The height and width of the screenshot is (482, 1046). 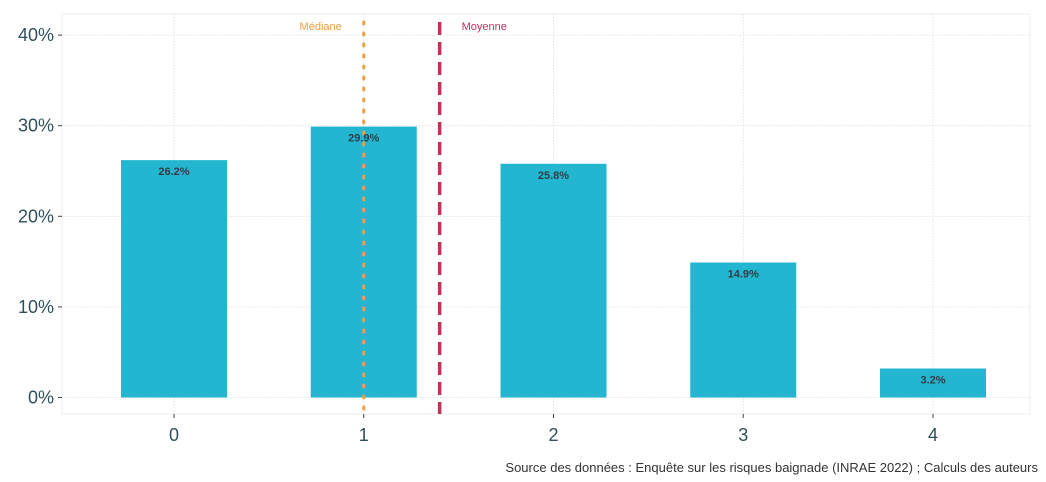 What do you see at coordinates (743, 435) in the screenshot?
I see `x-tick-label-3: 3` at bounding box center [743, 435].